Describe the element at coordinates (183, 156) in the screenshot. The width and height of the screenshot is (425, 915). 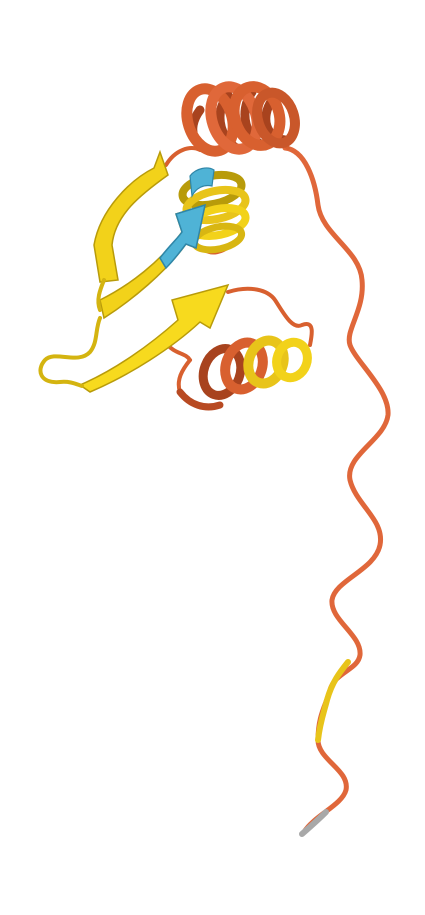
I see `loop-top-left` at that location.